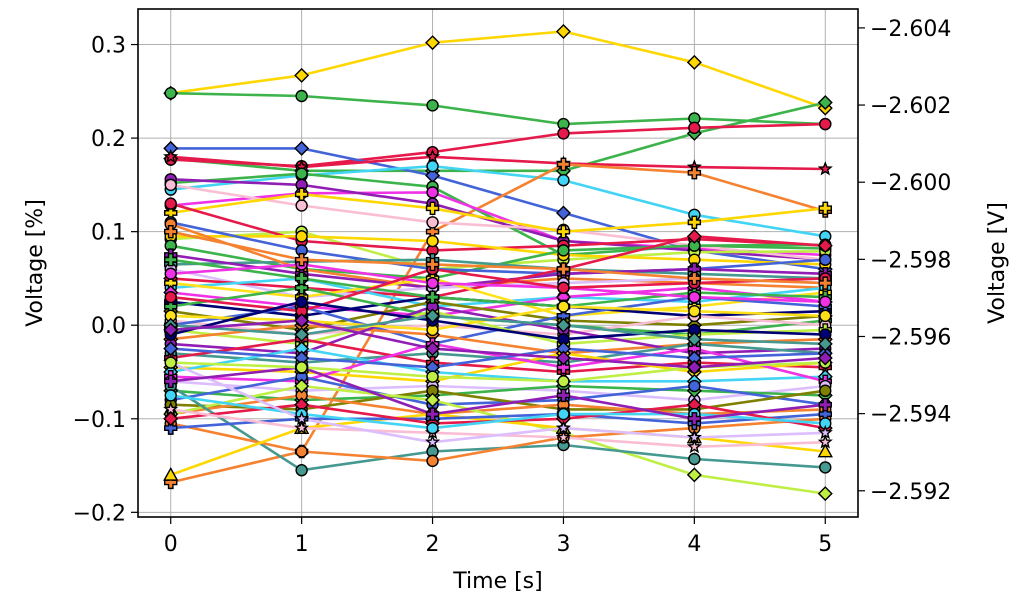  Describe the element at coordinates (99, 420) in the screenshot. I see `y-tick-label: −0.1` at that location.